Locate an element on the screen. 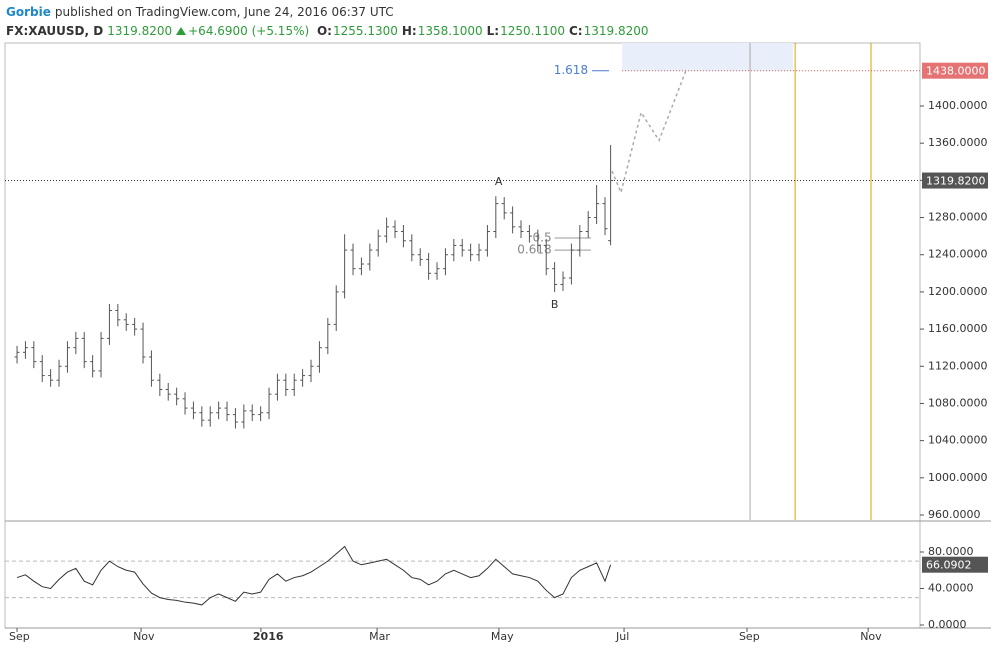  y-tick-label: 1200.0000 is located at coordinates (958, 291).